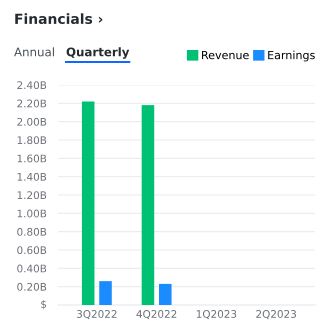  Describe the element at coordinates (34, 51) in the screenshot. I see `text: Annual` at that location.